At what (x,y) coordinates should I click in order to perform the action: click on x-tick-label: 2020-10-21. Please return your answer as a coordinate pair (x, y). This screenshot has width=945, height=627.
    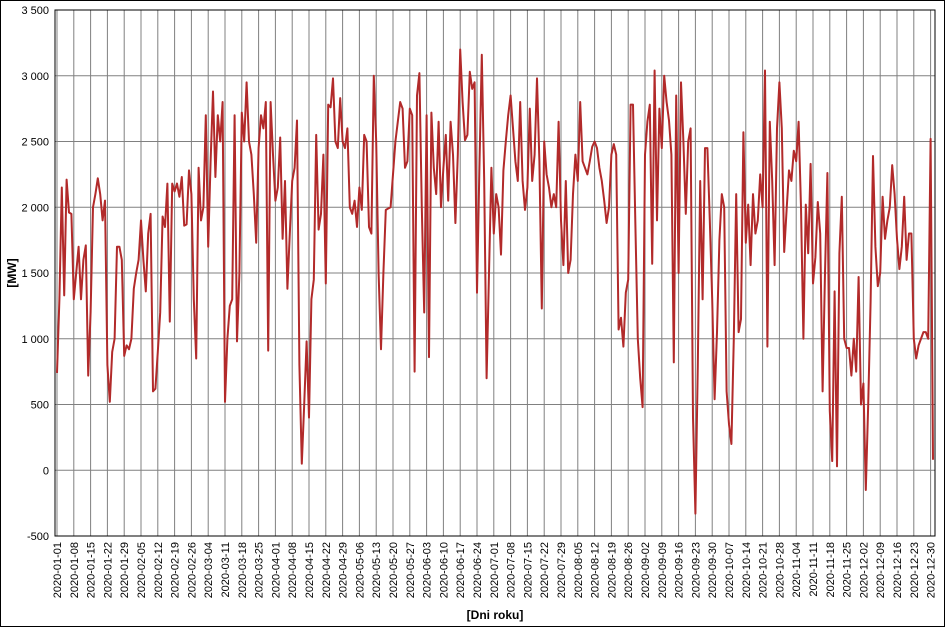
    Looking at the image, I should click on (764, 570).